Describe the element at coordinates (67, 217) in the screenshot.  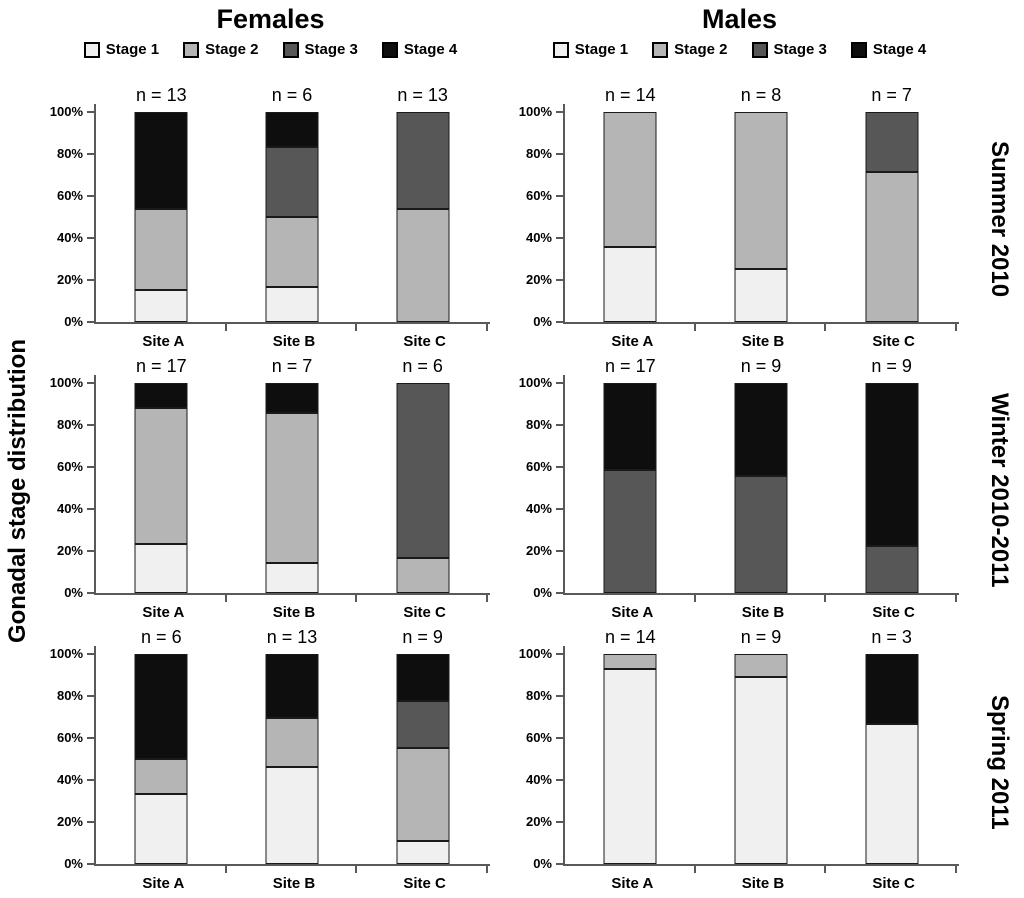
I see `y-axis: 100% 80% 60% 40% 20% 0%` at that location.